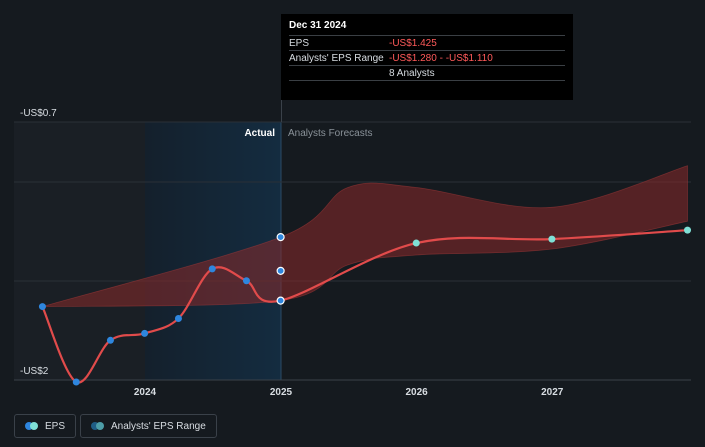  Describe the element at coordinates (98, 426) in the screenshot. I see `range-legend-swatch-icon` at that location.